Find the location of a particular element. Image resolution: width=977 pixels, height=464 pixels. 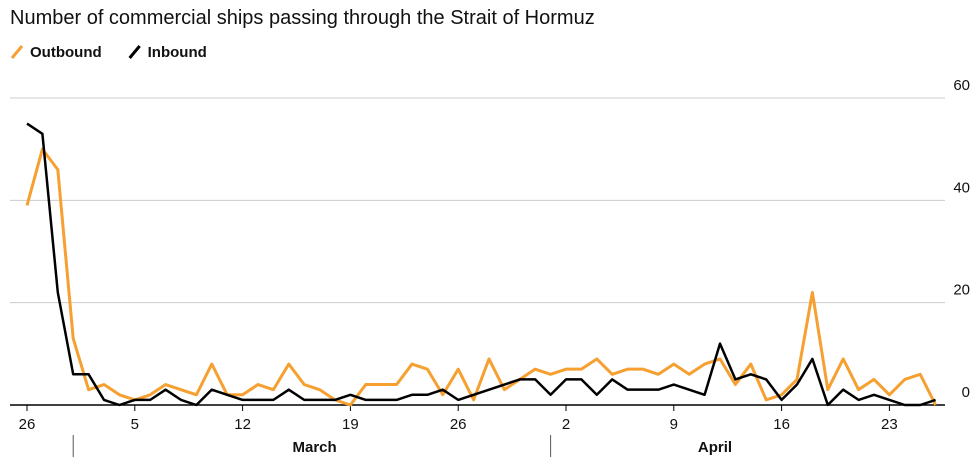

x-tick-label: 16 is located at coordinates (781, 424).